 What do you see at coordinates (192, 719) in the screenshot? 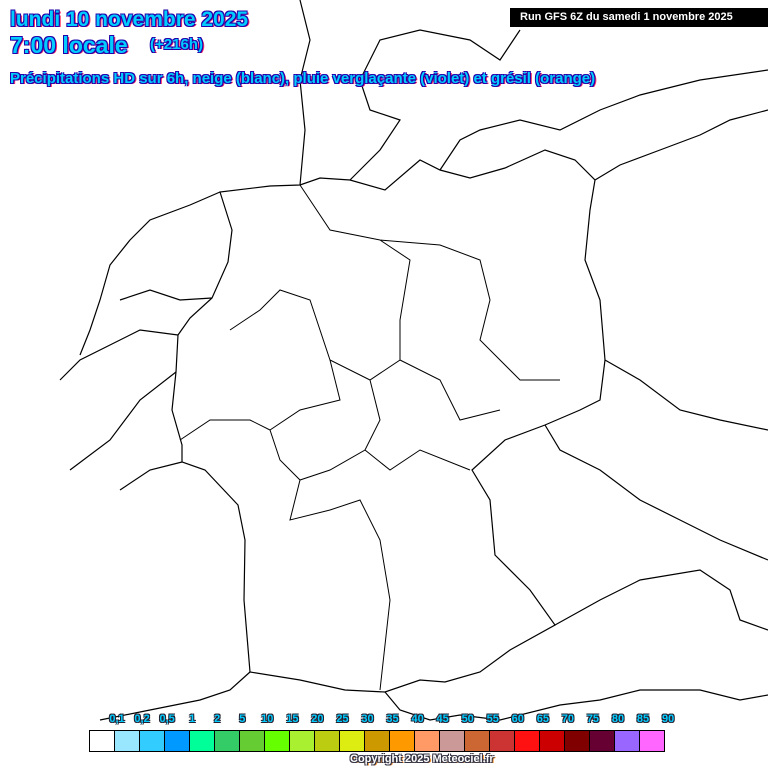
I see `legend-label: 1` at bounding box center [192, 719].